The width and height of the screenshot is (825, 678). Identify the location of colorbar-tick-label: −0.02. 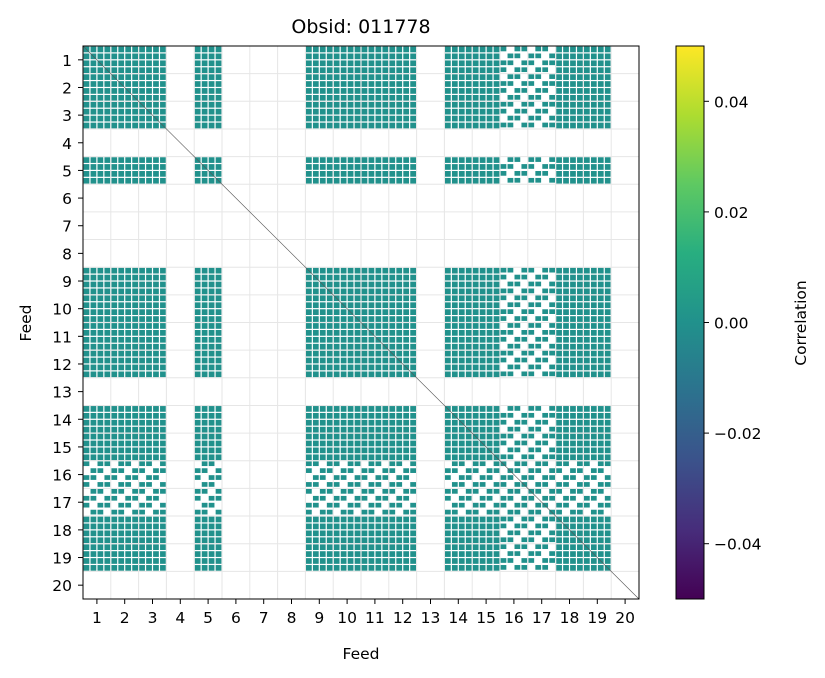
(738, 434).